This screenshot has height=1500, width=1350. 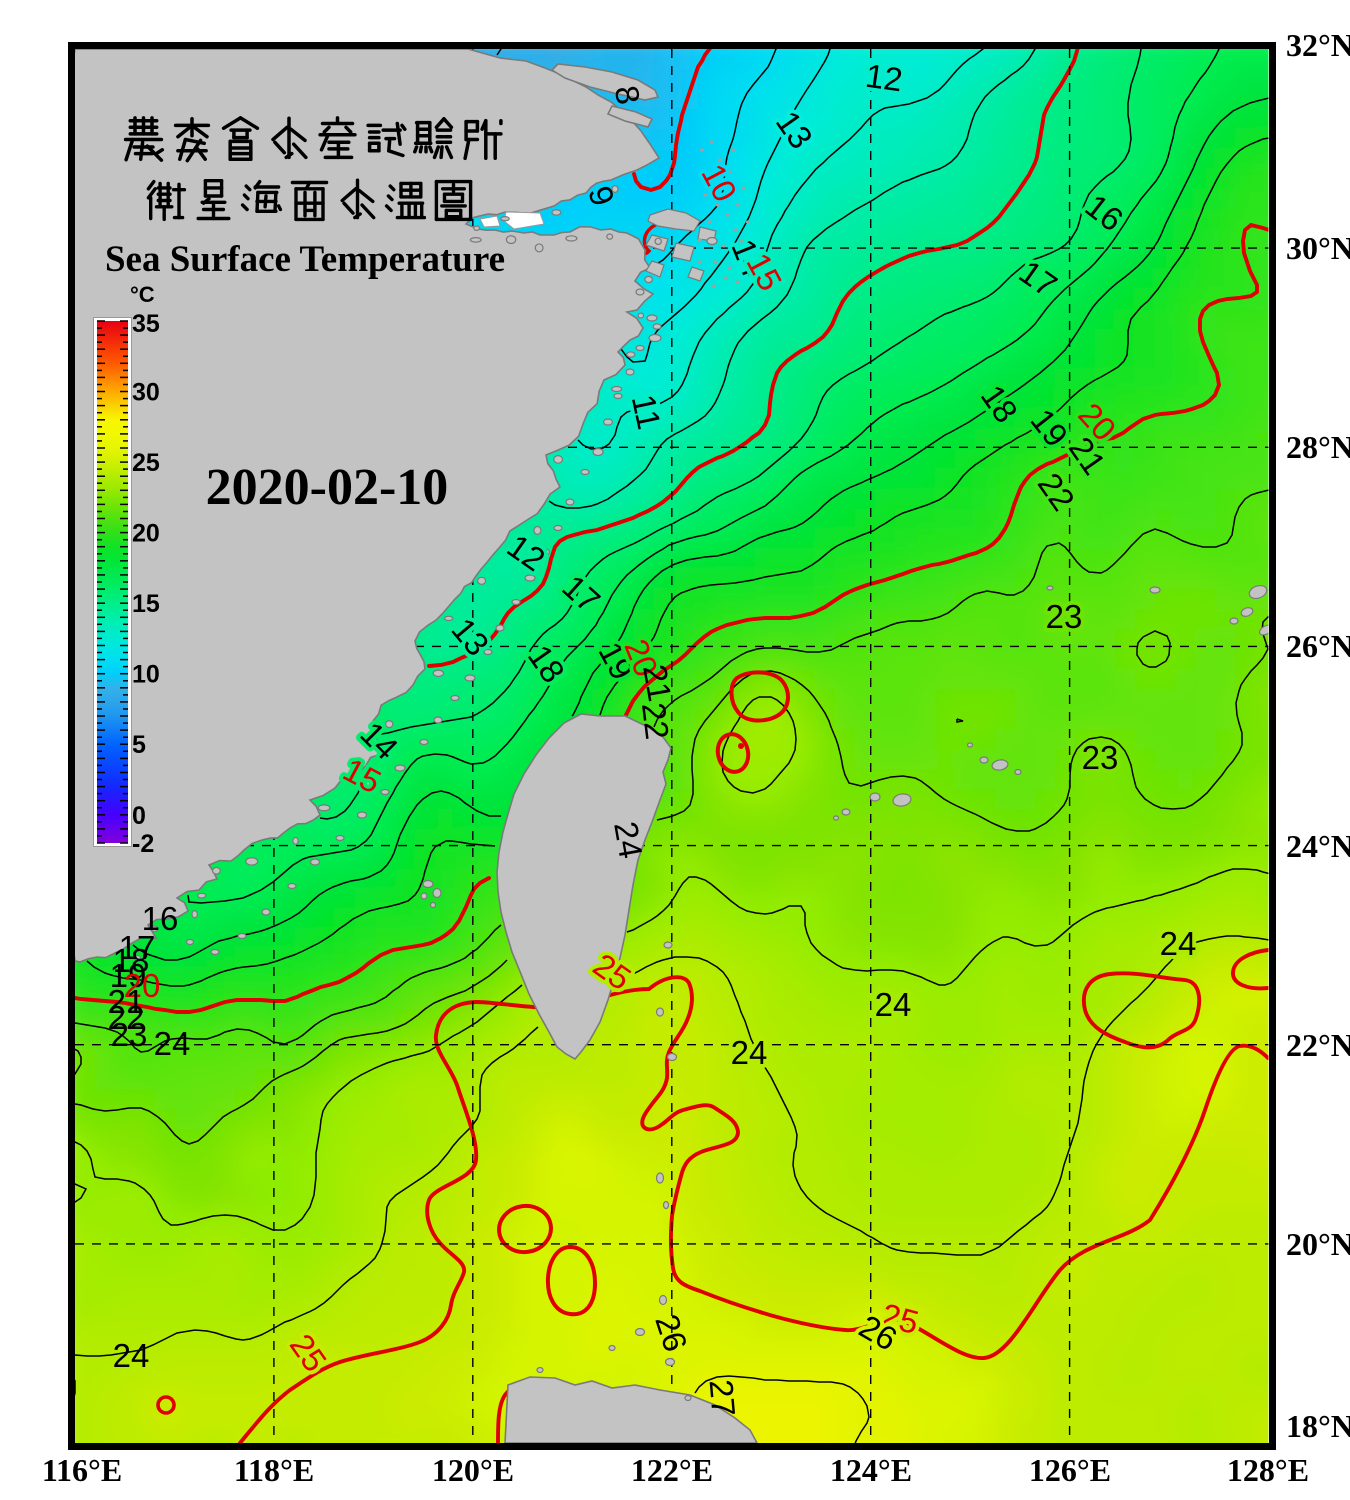 I want to click on svg-text: 124°E, so click(x=871, y=1470).